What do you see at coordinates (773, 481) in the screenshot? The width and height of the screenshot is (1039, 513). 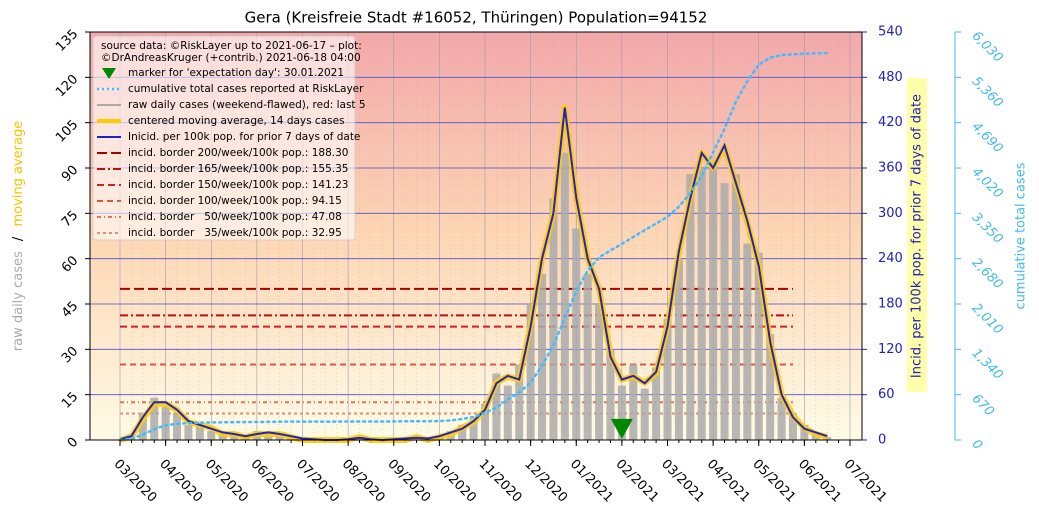 I see `x-tick-label: 05/2021` at bounding box center [773, 481].